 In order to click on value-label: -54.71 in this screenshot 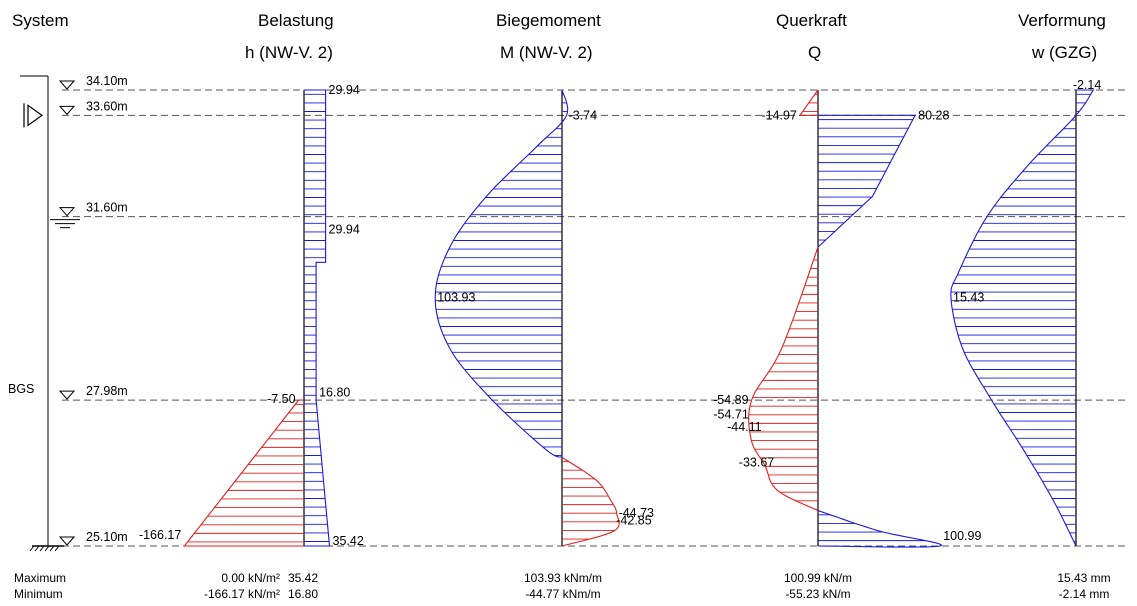, I will do `click(730, 414)`.